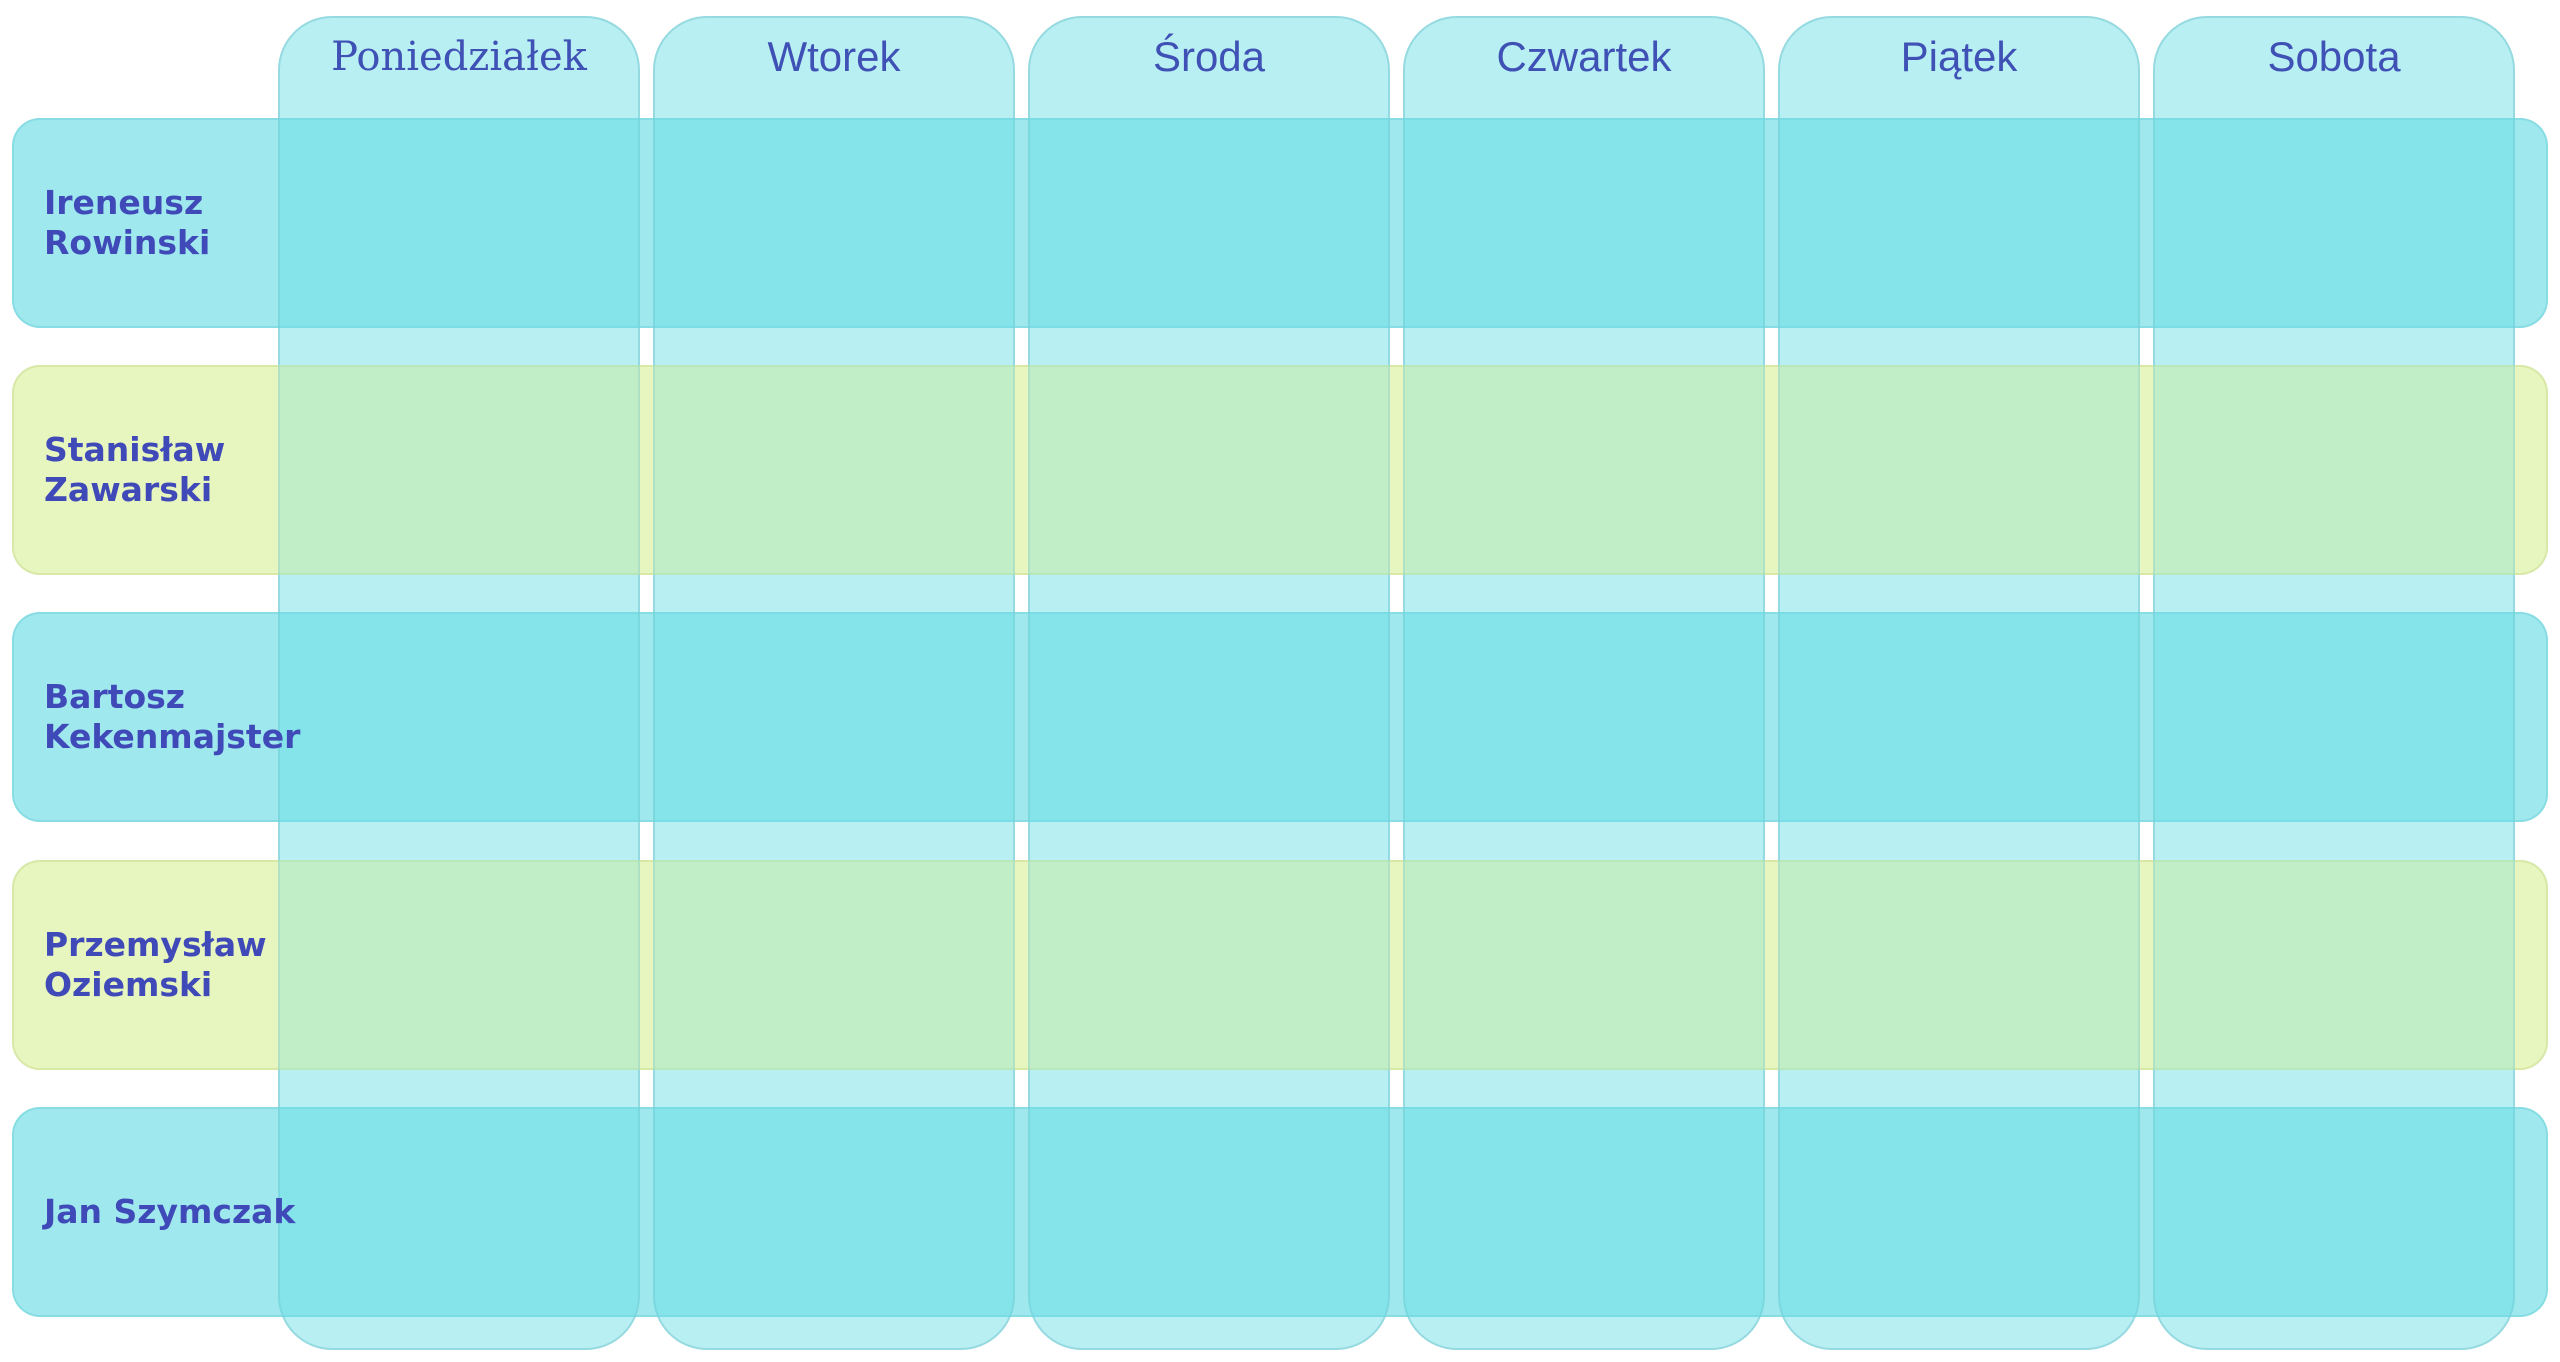 This screenshot has width=2560, height=1362. Describe the element at coordinates (459, 57) in the screenshot. I see `day-label-monday: Poniedziałek` at that location.